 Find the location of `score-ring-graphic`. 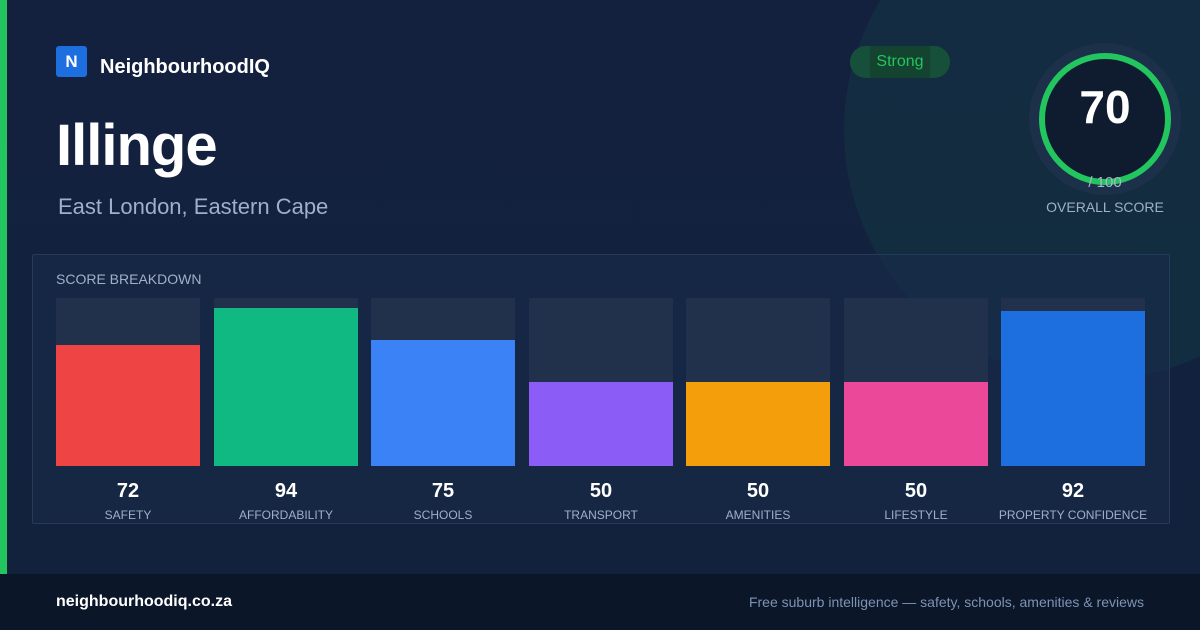

score-ring-graphic is located at coordinates (1105, 119).